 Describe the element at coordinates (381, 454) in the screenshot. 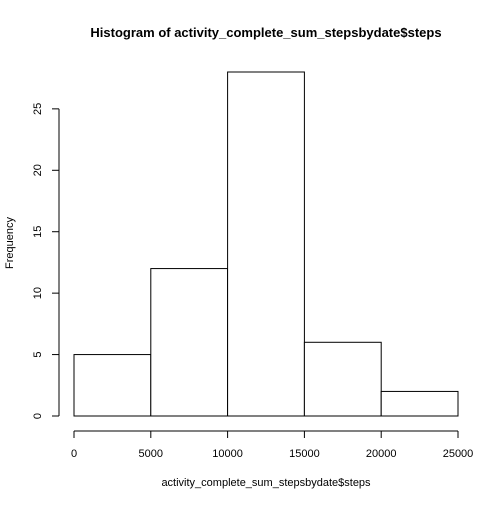

I see `x-tick-label-4: 20000` at that location.